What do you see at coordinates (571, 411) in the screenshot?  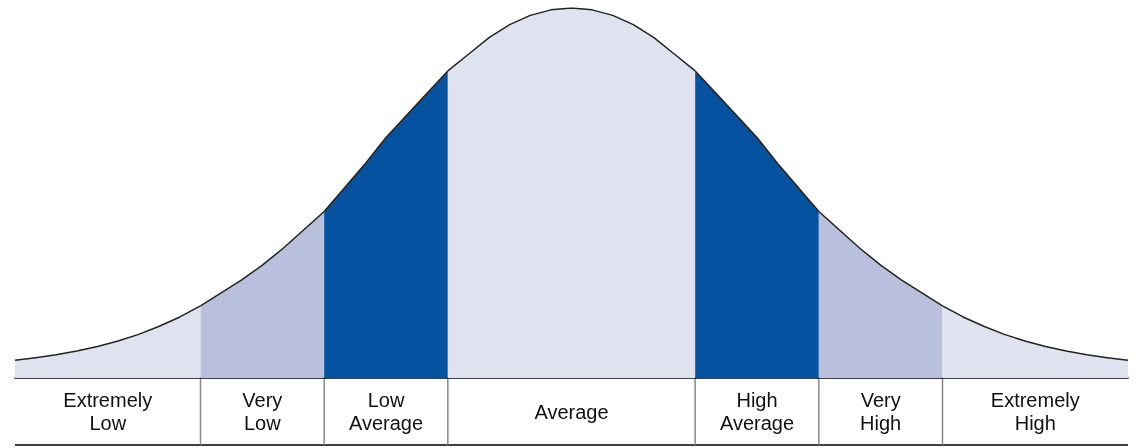 I see `series-label: Average` at bounding box center [571, 411].